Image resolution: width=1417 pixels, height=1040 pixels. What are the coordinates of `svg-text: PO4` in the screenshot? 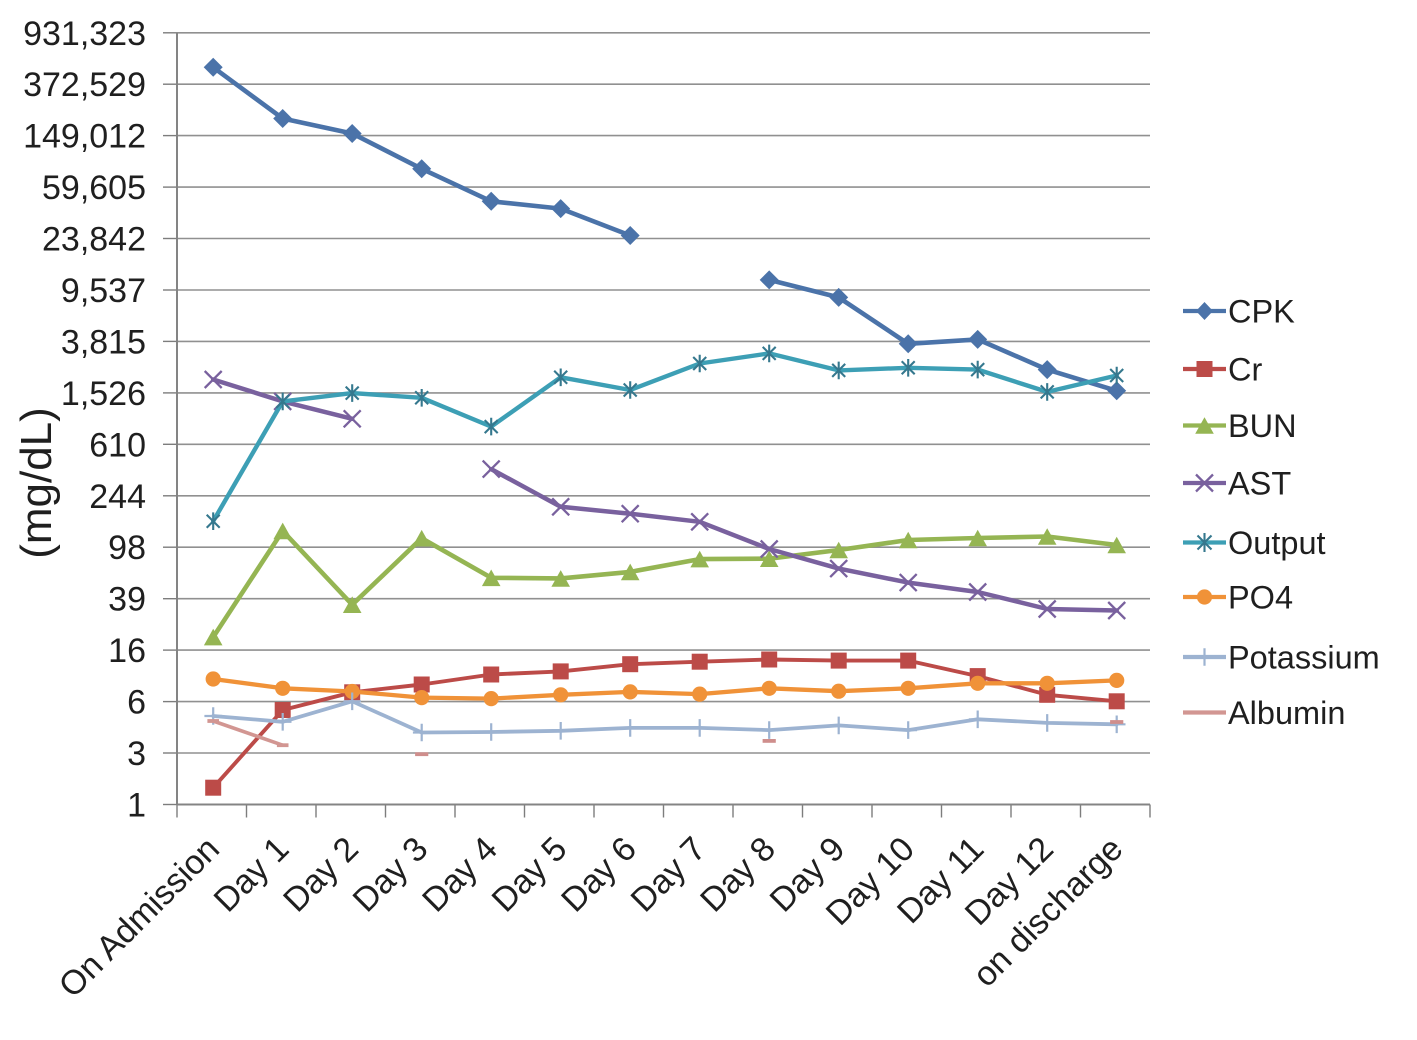 It's located at (1260, 598).